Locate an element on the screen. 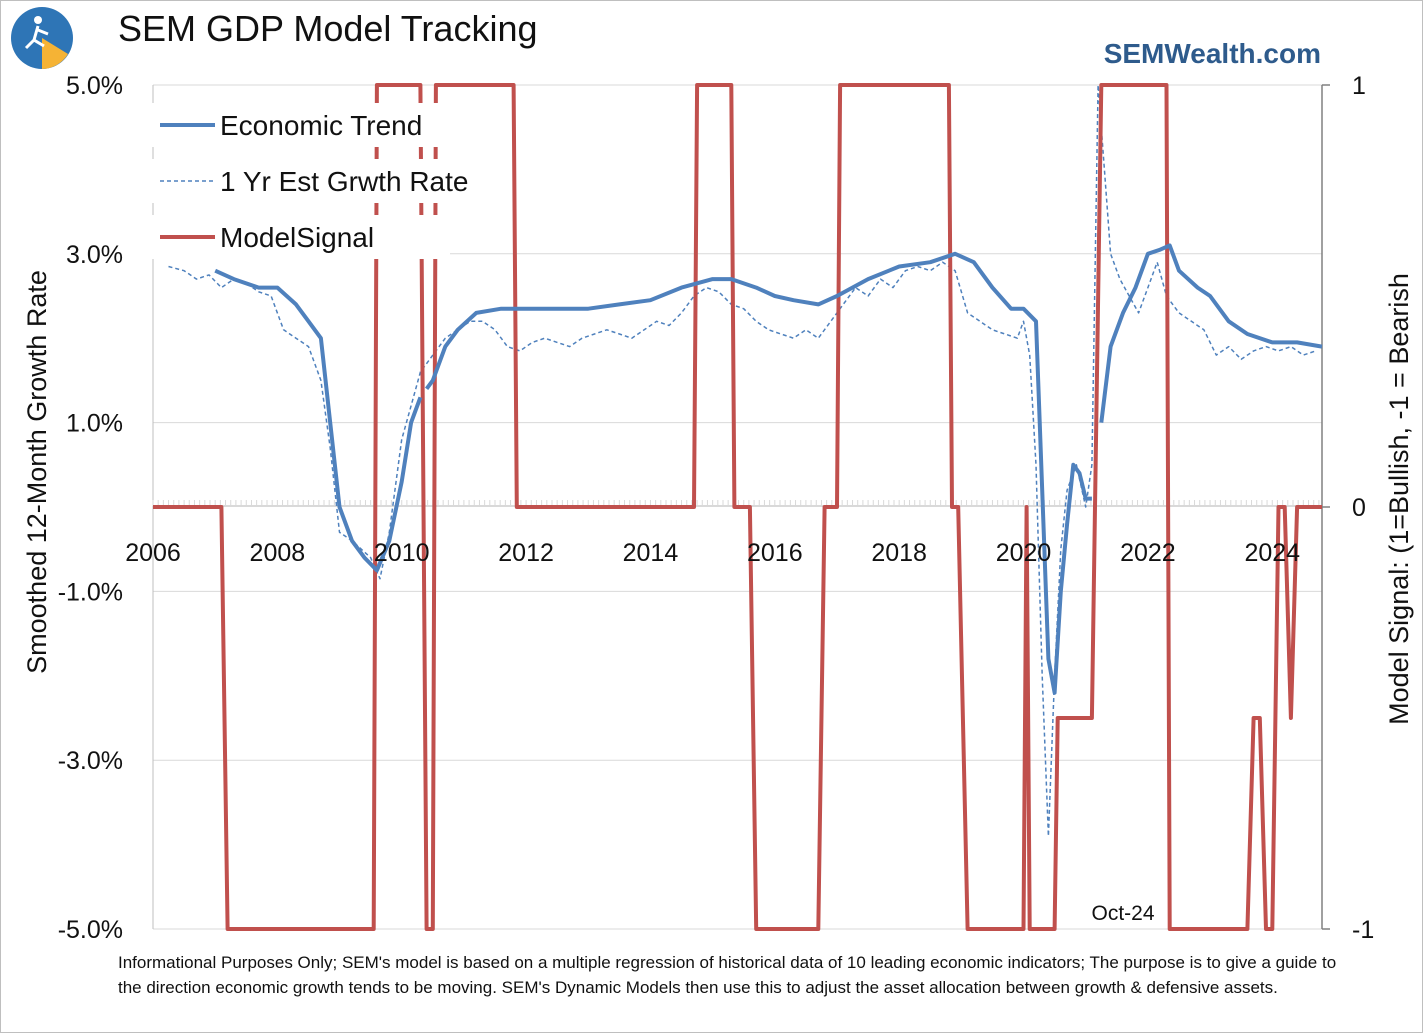 The width and height of the screenshot is (1423, 1033). y-axis-title: Smoothed 12-Month Growth Rate is located at coordinates (37, 472).